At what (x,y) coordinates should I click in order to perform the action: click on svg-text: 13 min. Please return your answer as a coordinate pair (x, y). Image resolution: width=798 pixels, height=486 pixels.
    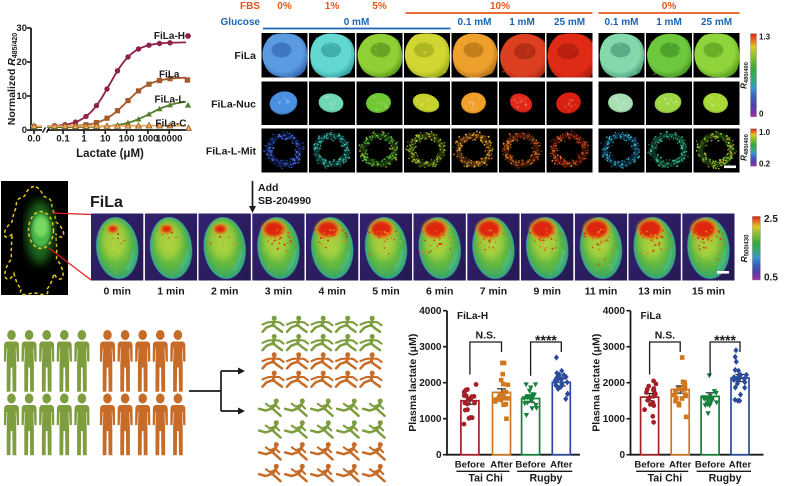
    Looking at the image, I should click on (654, 292).